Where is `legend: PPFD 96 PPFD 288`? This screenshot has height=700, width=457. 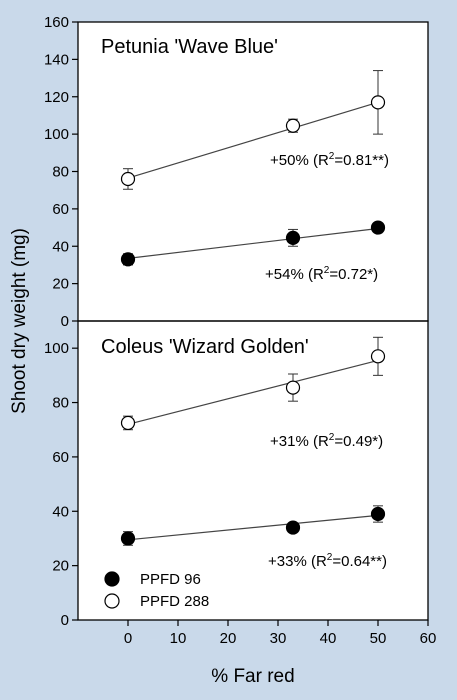
legend: PPFD 96 PPFD 288 is located at coordinates (156, 590).